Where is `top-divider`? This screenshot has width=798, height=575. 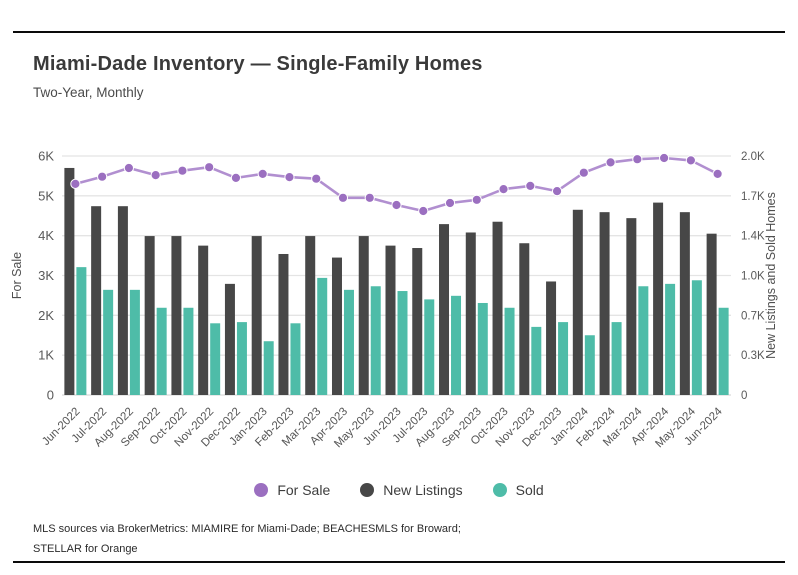 top-divider is located at coordinates (399, 32).